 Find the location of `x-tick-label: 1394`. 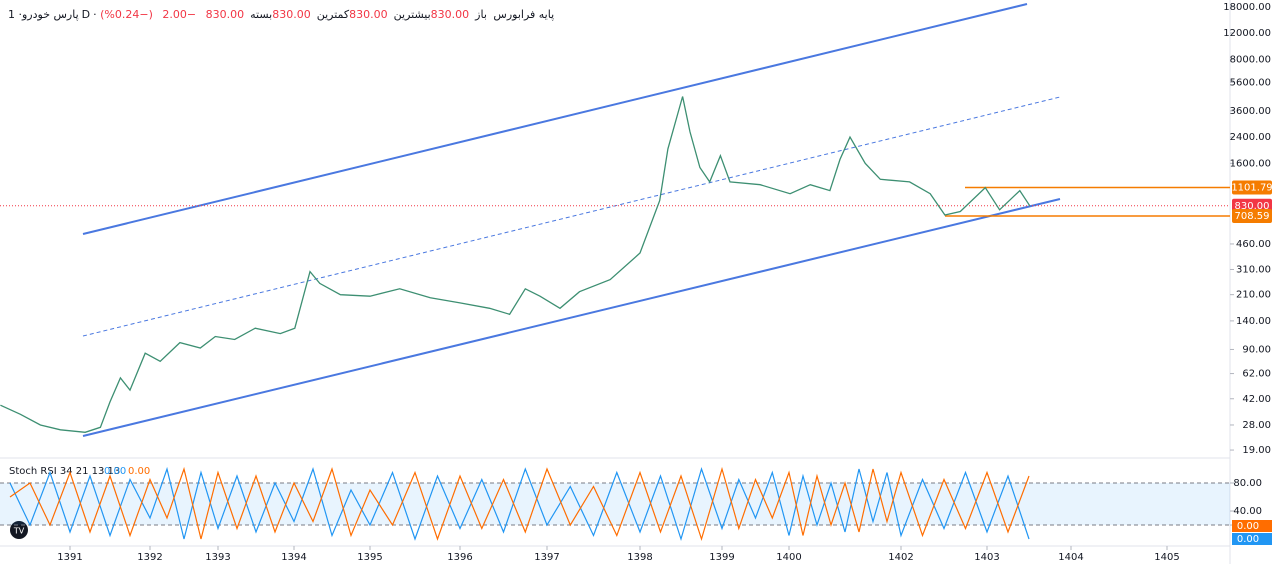

x-tick-label: 1394 is located at coordinates (293, 557).